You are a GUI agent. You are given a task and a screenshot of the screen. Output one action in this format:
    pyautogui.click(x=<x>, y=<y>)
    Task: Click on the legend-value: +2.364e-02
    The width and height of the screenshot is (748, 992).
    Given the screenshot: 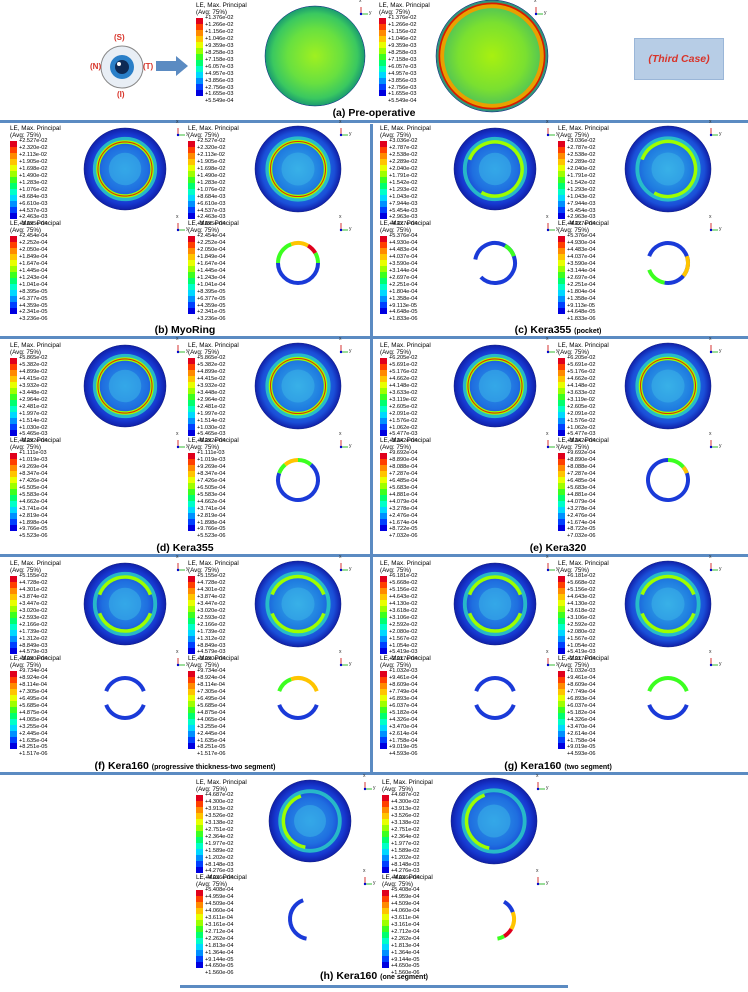 What is the action you would take?
    pyautogui.click(x=219, y=836)
    